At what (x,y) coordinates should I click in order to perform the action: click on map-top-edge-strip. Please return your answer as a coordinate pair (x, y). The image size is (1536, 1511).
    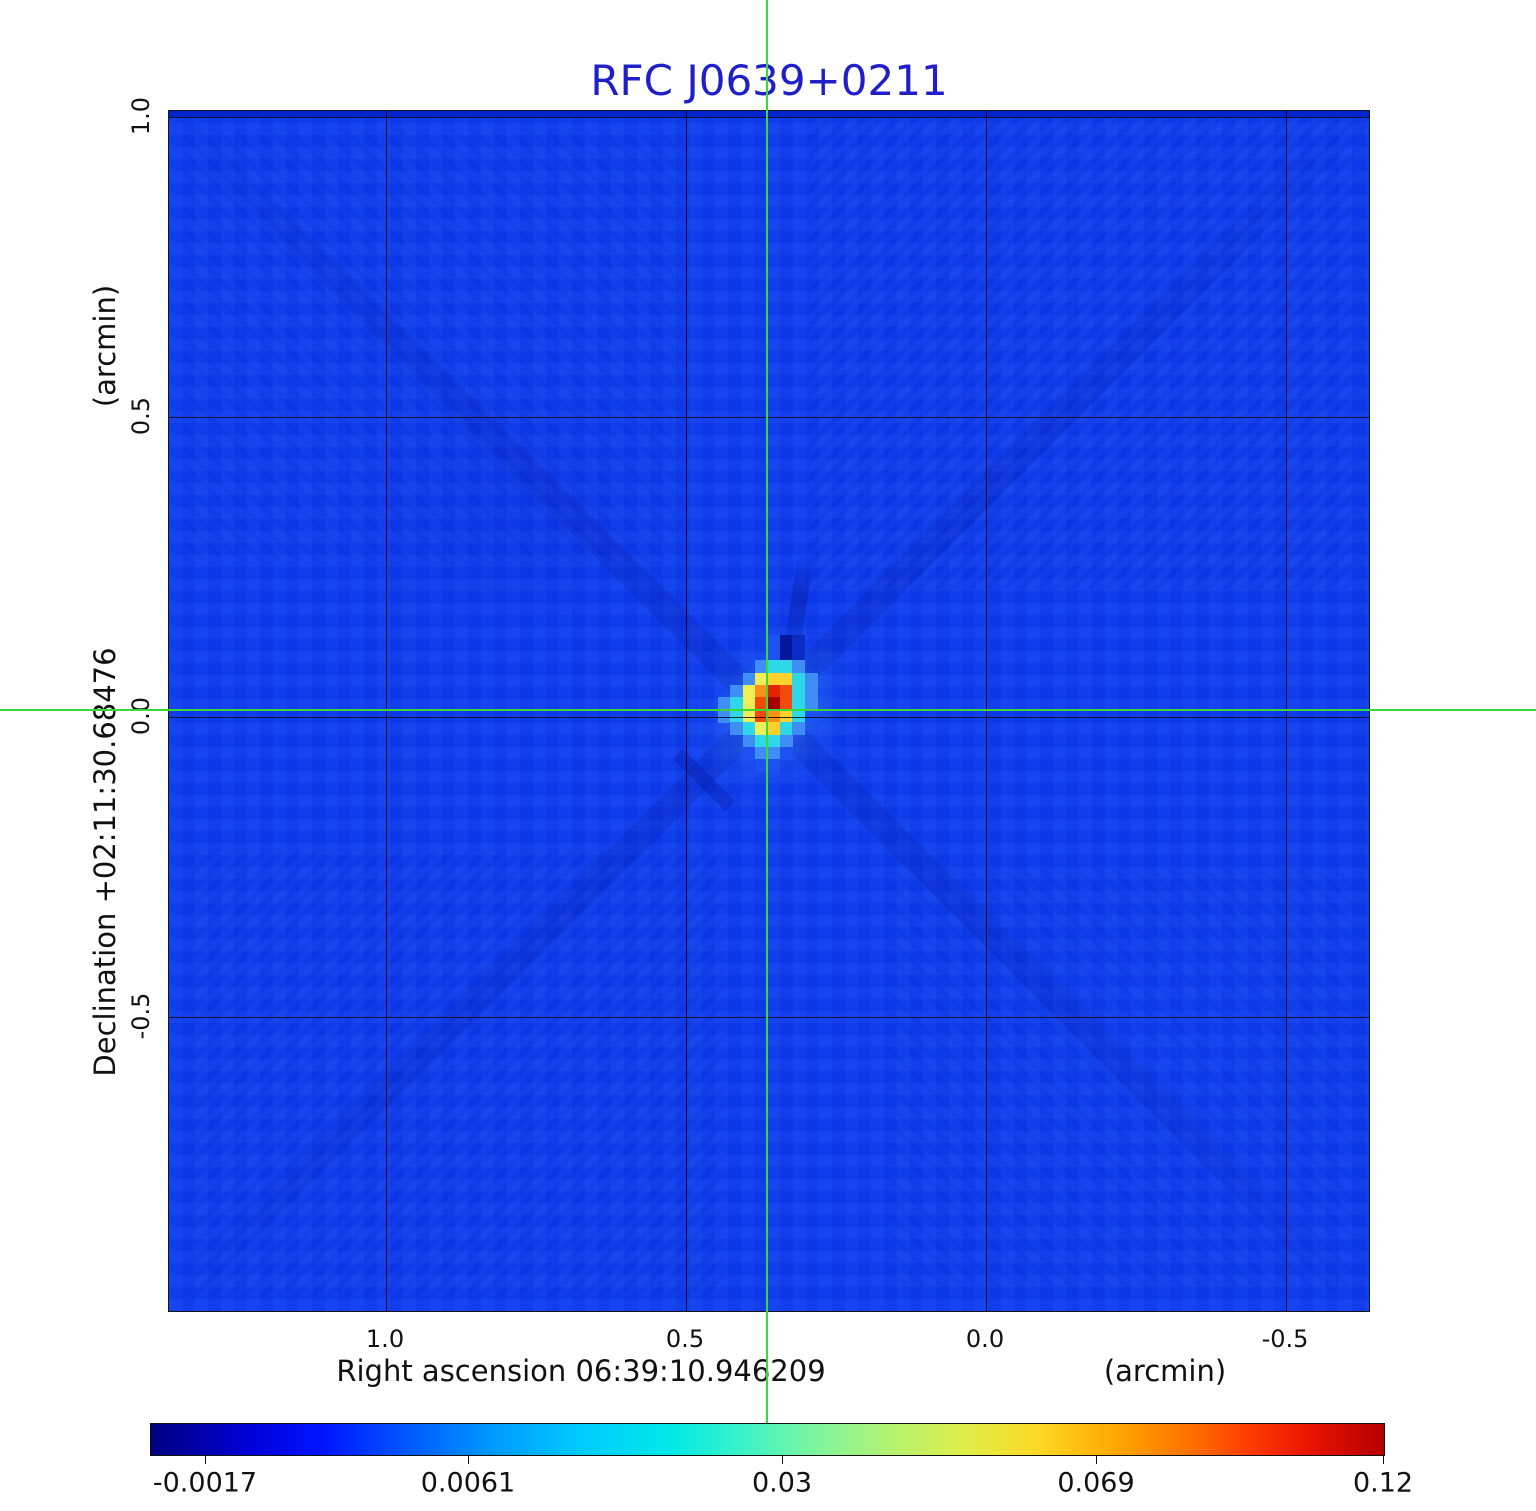
    Looking at the image, I should click on (769, 114).